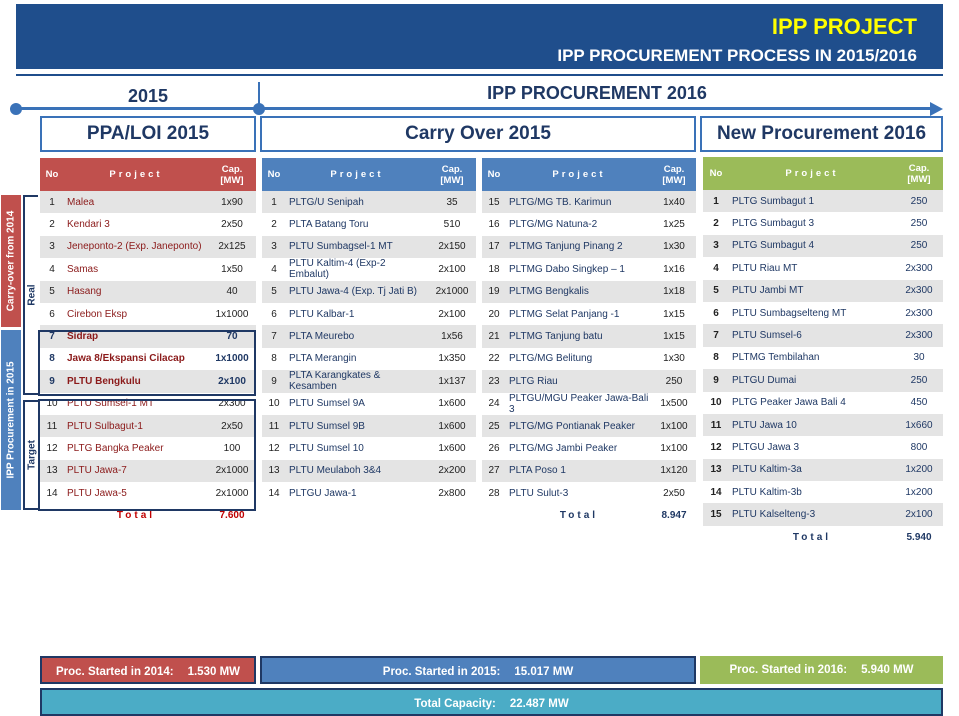 Image resolution: width=959 pixels, height=716 pixels. What do you see at coordinates (357, 202) in the screenshot?
I see `cell-project: PLTG/U Senipah` at bounding box center [357, 202].